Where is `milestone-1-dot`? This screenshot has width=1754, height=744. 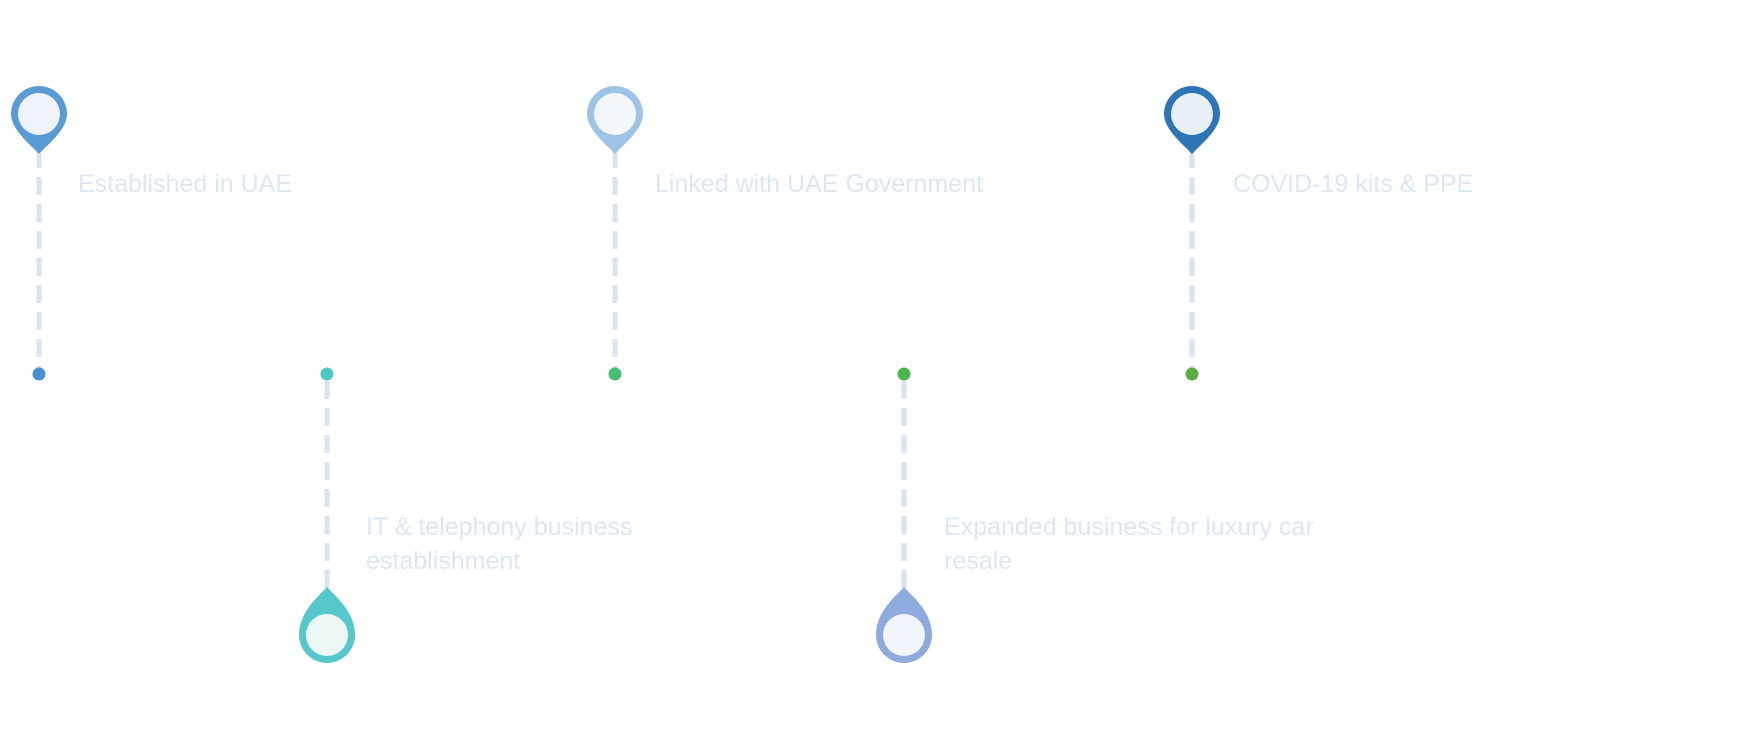 milestone-1-dot is located at coordinates (39, 374).